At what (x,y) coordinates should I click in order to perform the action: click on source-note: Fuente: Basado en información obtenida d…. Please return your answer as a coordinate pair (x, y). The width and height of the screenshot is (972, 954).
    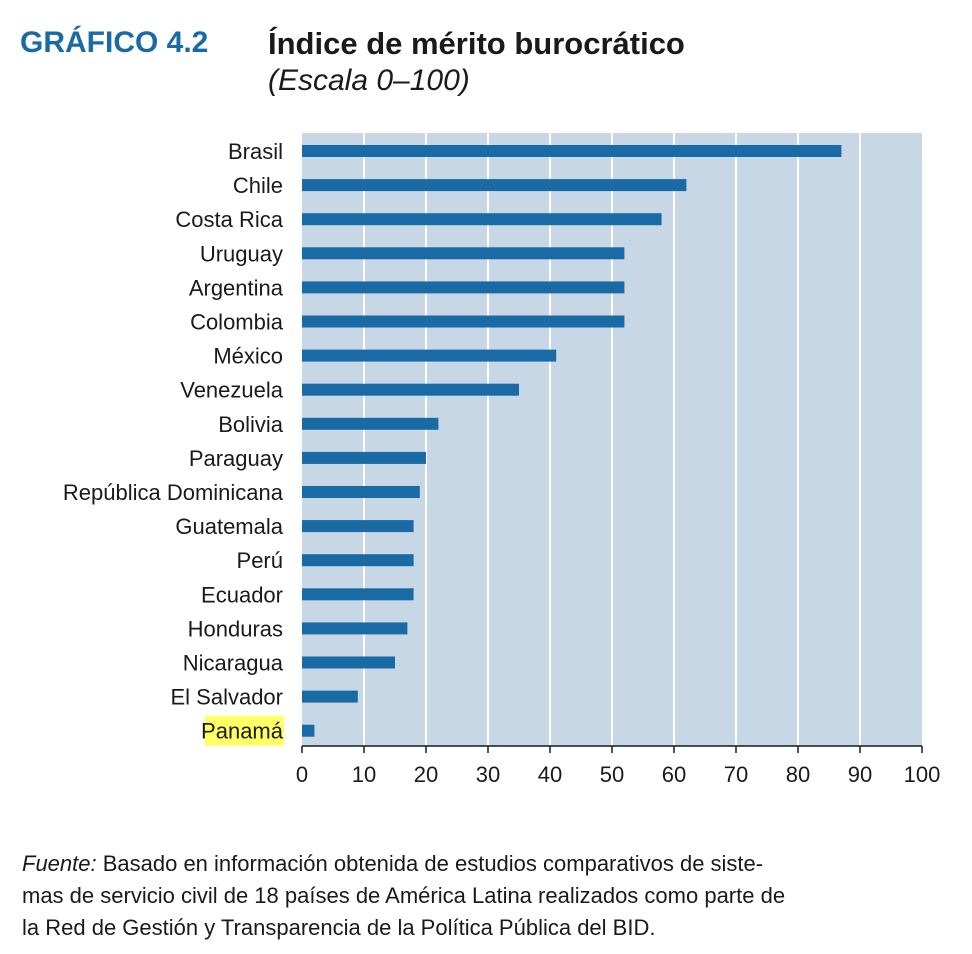
    Looking at the image, I should click on (487, 896).